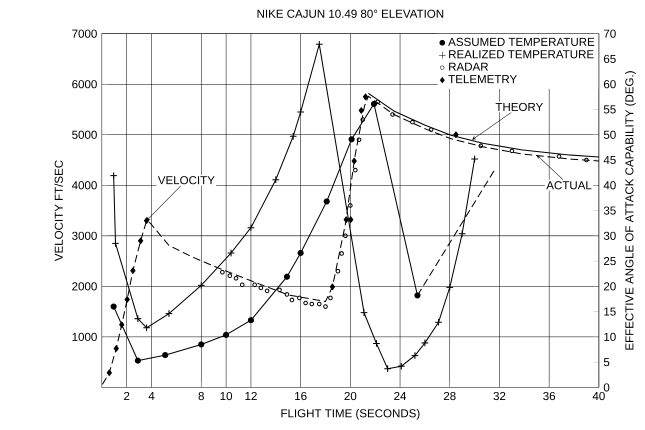 The image size is (645, 430). What do you see at coordinates (301, 396) in the screenshot?
I see `x-tick-label: 16` at bounding box center [301, 396].